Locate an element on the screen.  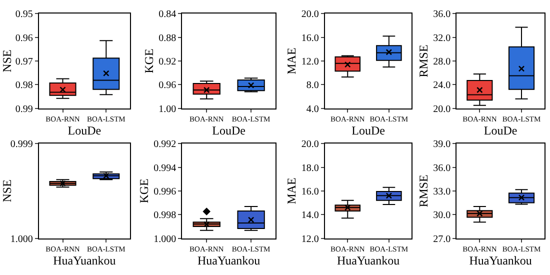
y-tick-label: 0.996 is located at coordinates (165, 192).